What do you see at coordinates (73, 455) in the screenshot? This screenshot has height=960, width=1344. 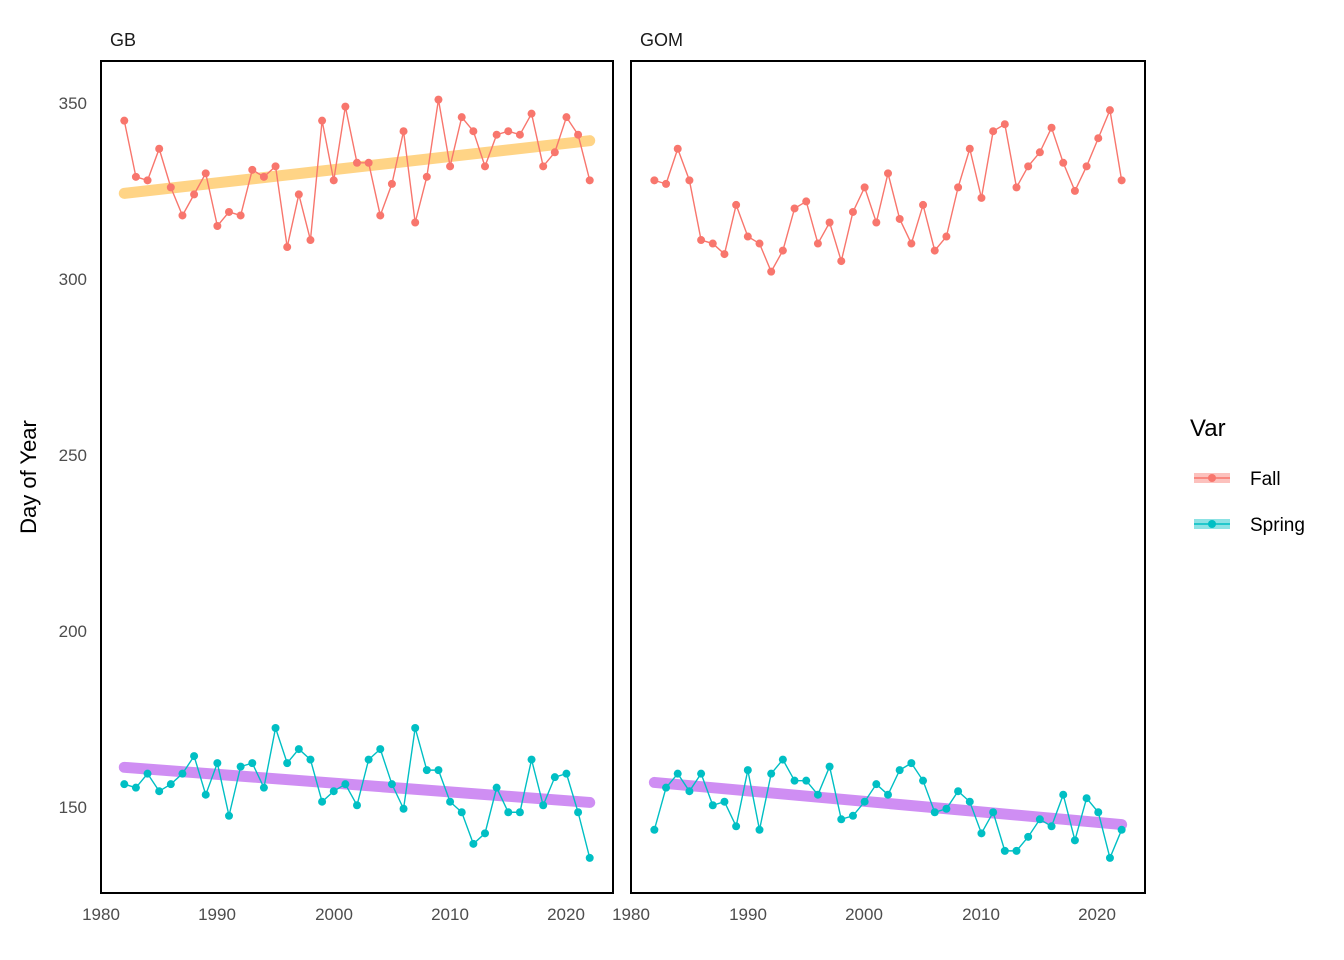 I see `y-tick-label: 250` at bounding box center [73, 455].